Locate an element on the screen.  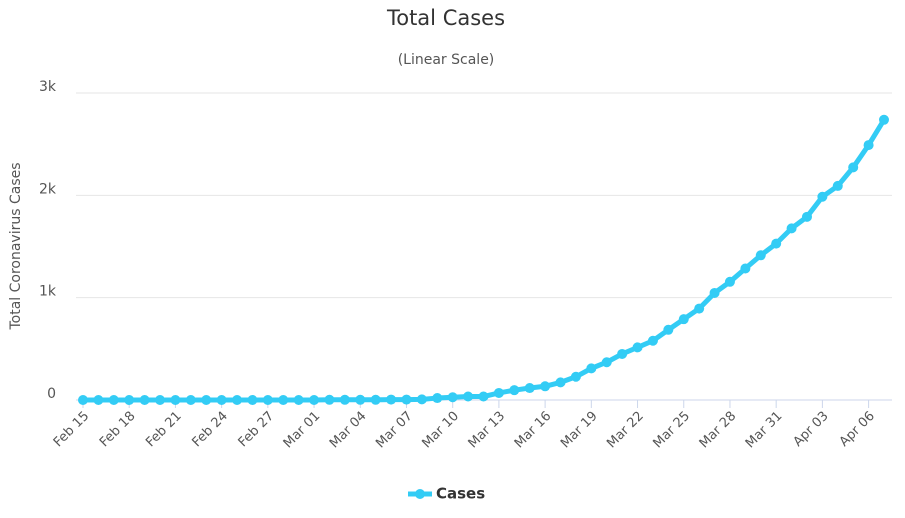
y-tick-label: 3k is located at coordinates (48, 87).